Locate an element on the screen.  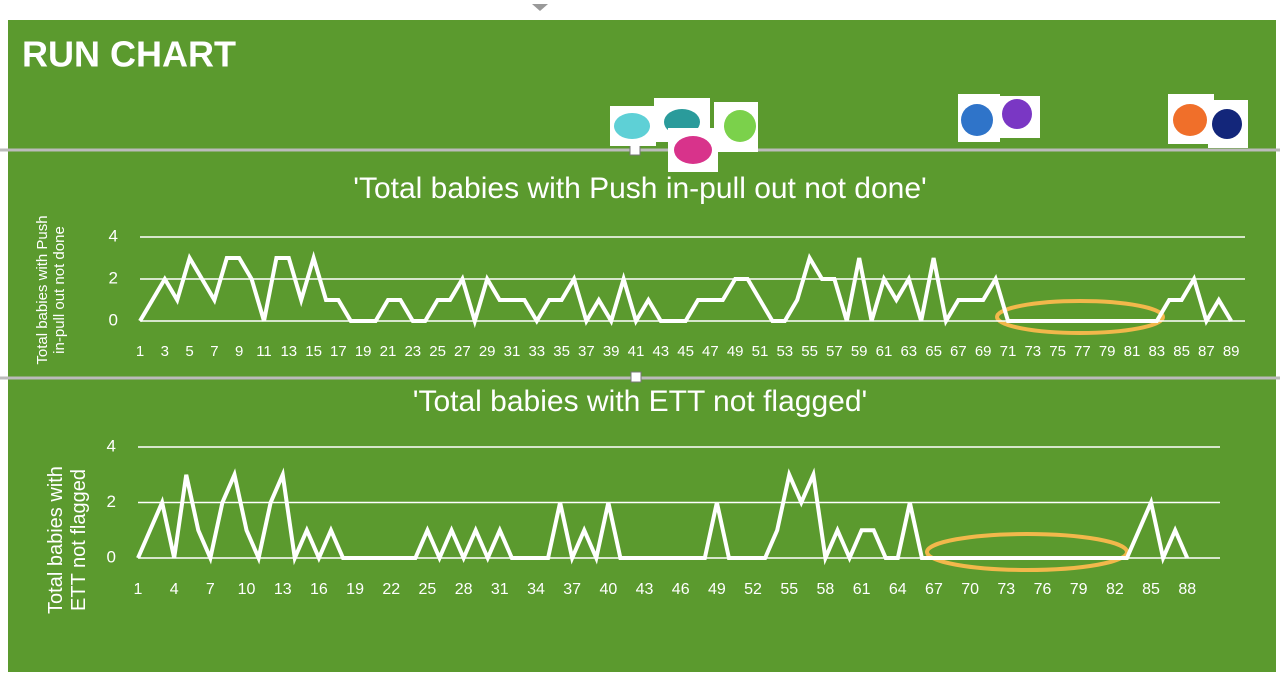
x-tick-label: 21 is located at coordinates (388, 351).